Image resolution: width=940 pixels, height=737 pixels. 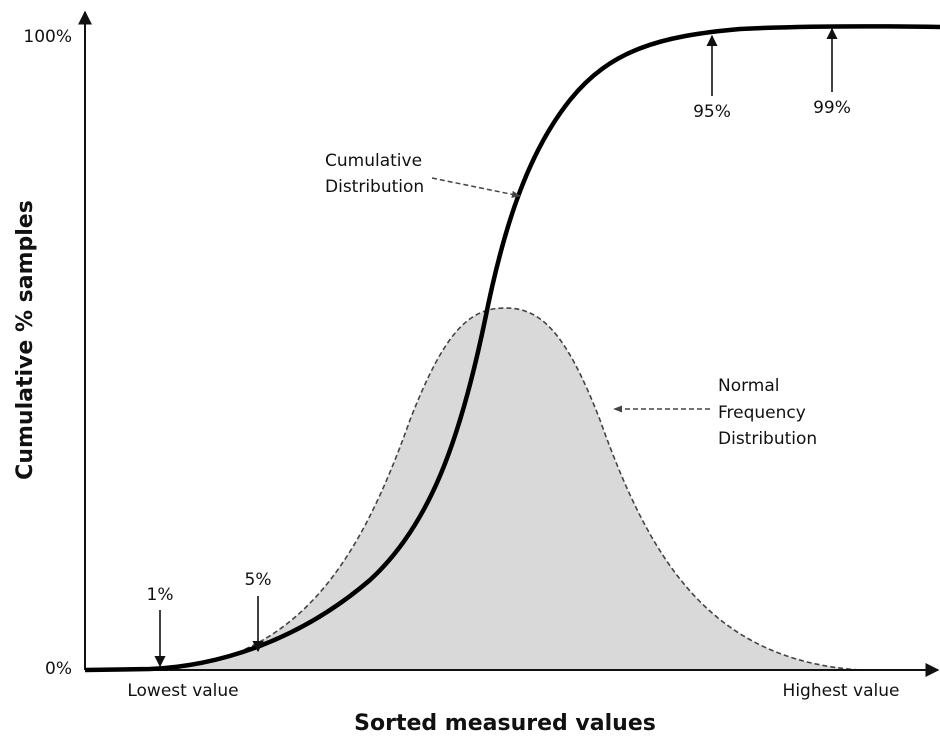 What do you see at coordinates (762, 413) in the screenshot?
I see `annotation: Frequency` at bounding box center [762, 413].